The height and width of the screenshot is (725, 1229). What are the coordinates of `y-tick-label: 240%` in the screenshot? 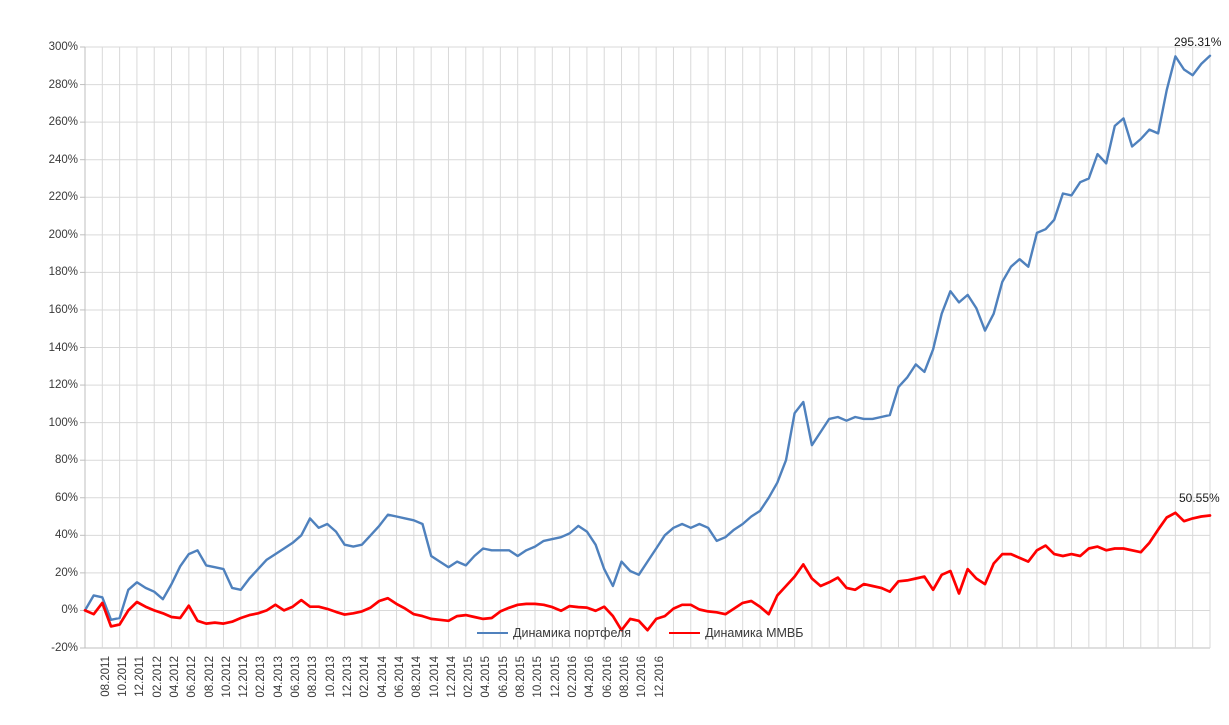 It's located at (63, 159).